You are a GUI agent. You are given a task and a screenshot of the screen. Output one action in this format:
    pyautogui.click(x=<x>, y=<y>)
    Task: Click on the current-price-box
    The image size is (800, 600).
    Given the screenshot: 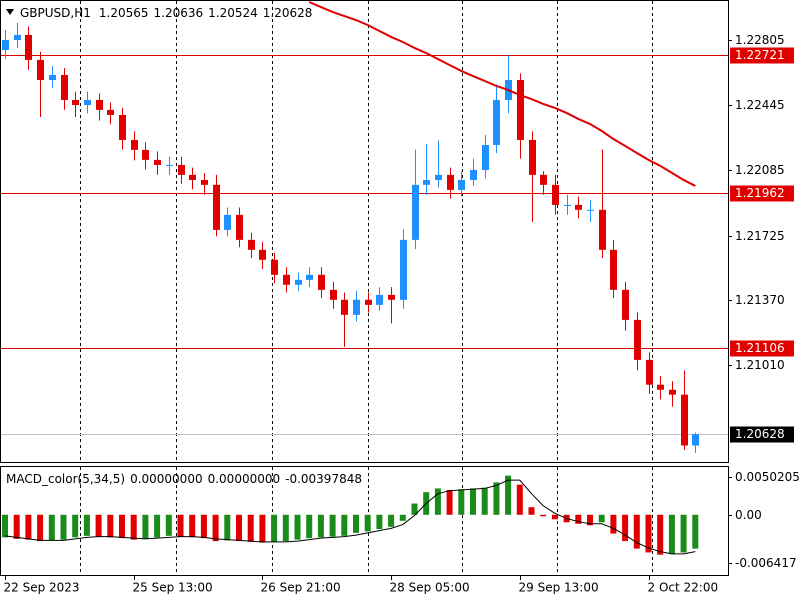 What is the action you would take?
    pyautogui.click(x=762, y=434)
    